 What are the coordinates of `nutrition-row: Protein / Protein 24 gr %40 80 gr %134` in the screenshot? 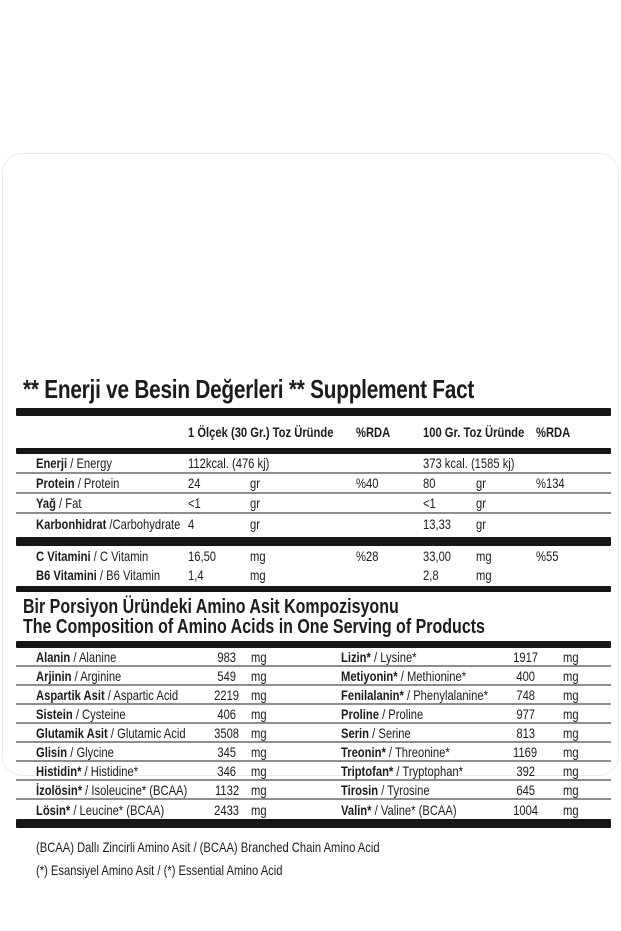 It's located at (313, 484).